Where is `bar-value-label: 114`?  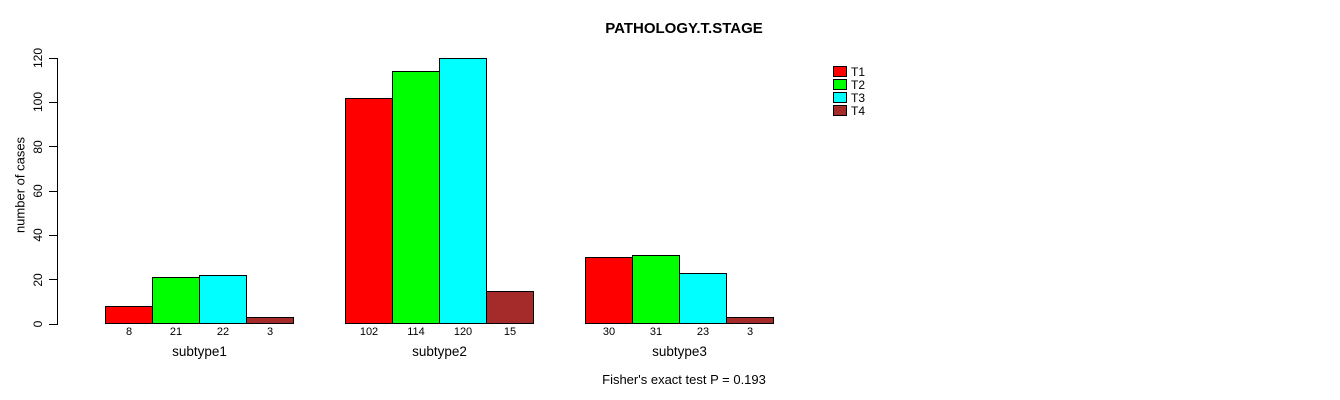
bar-value-label: 114 is located at coordinates (416, 332).